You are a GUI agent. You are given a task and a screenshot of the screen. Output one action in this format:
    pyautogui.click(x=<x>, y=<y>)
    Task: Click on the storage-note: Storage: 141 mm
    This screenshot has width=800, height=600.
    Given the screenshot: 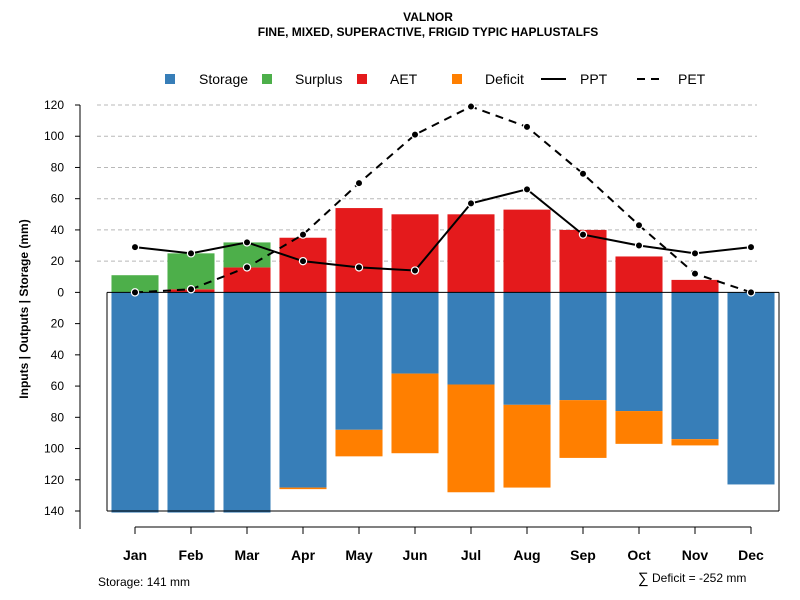 What is the action you would take?
    pyautogui.click(x=144, y=582)
    